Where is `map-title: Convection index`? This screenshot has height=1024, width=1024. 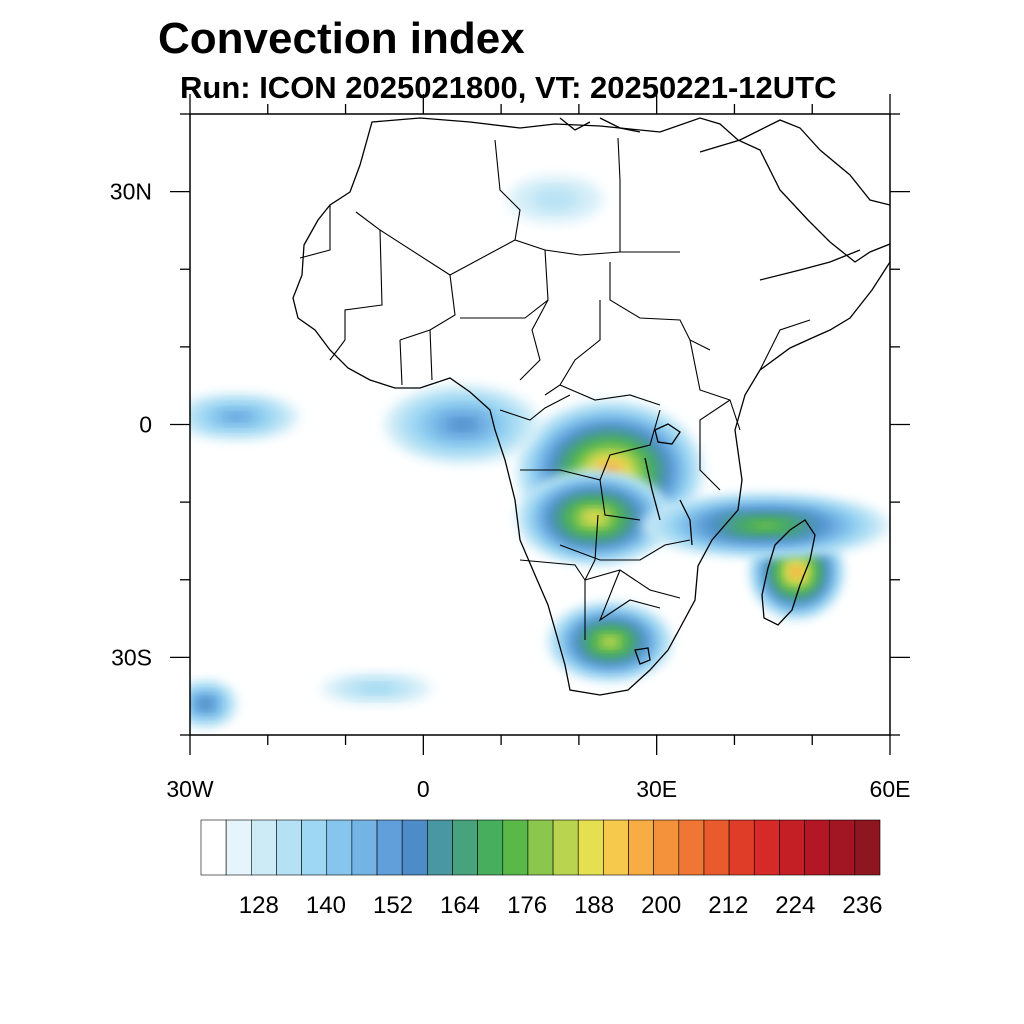 map-title: Convection index is located at coordinates (341, 38).